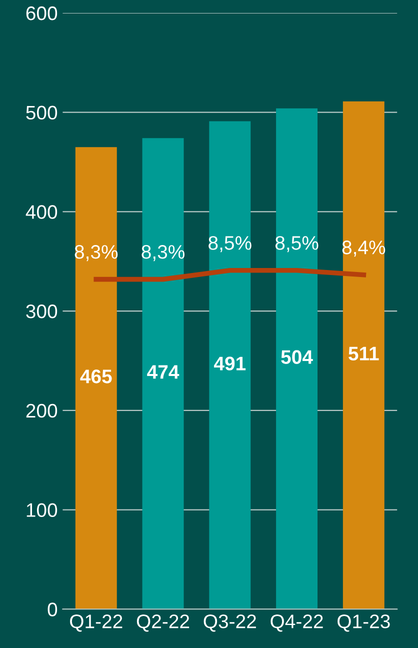 The height and width of the screenshot is (648, 418). What do you see at coordinates (42, 113) in the screenshot?
I see `y-tick-label: 500` at bounding box center [42, 113].